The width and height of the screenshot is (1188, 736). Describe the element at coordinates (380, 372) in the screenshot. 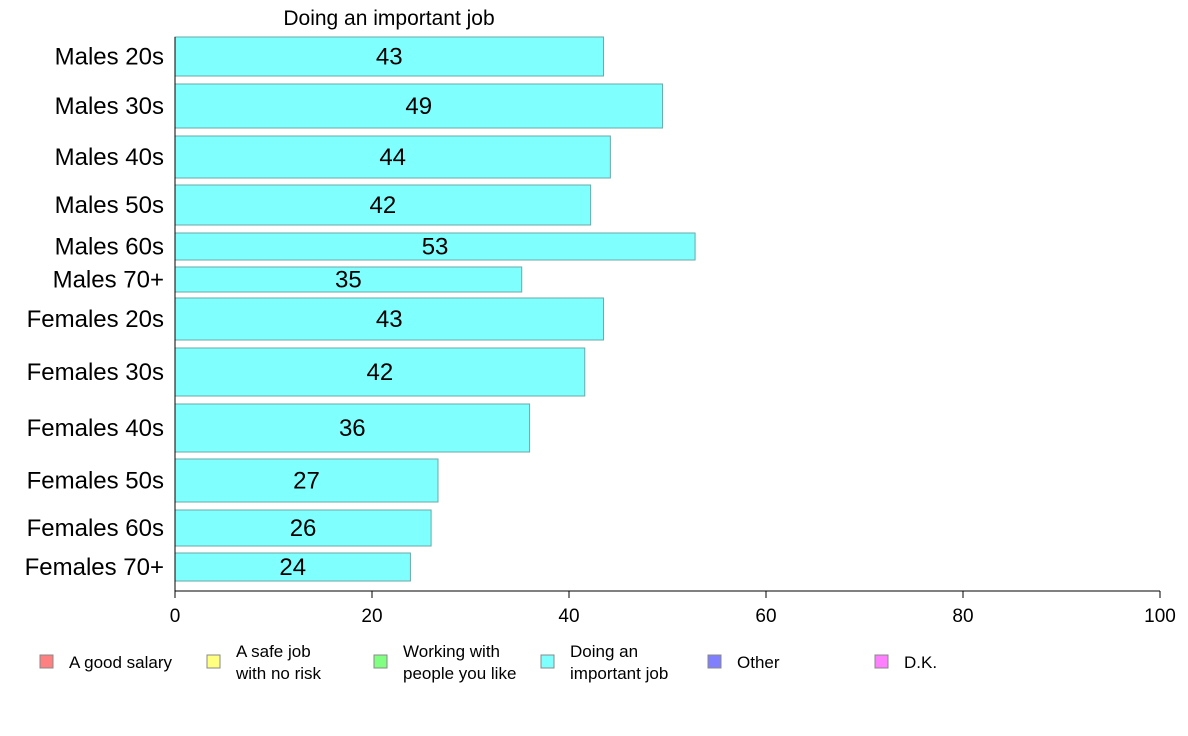

I see `bar-value-label-females-30s: 42` at that location.